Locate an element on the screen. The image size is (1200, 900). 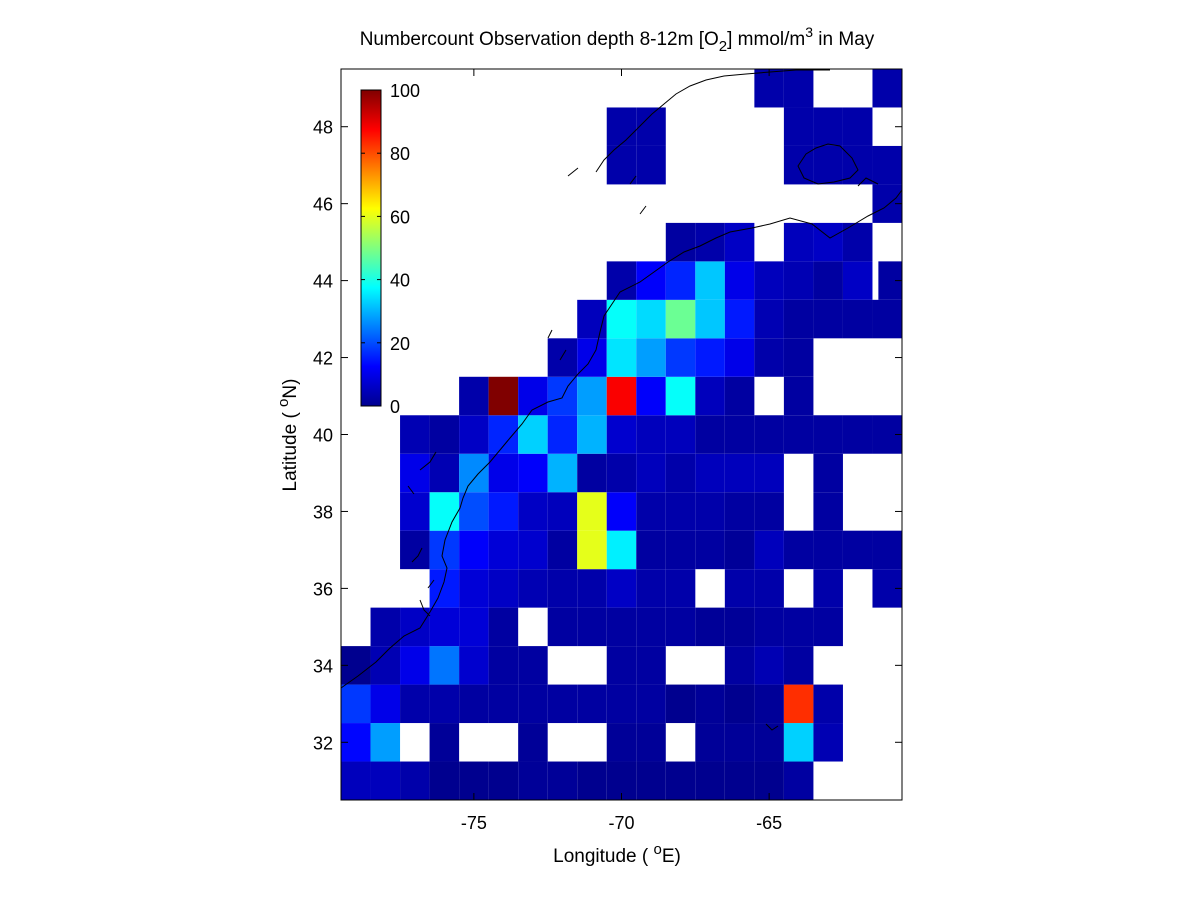
y-tick-label: 32 is located at coordinates (323, 743).